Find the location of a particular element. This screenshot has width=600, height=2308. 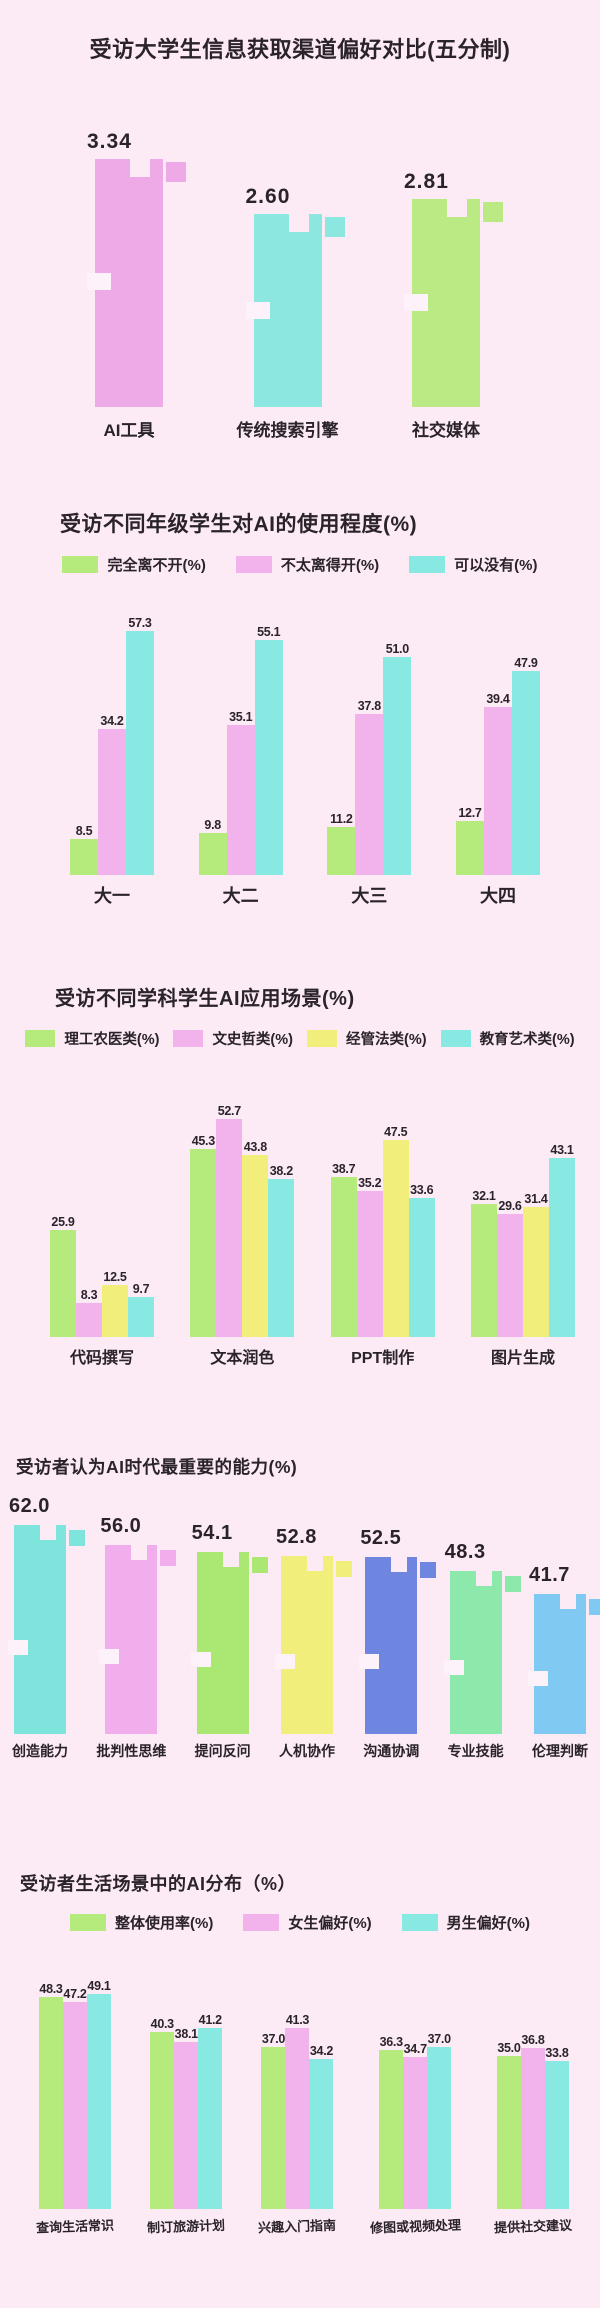

bar: 9.7 is located at coordinates (141, 1309).